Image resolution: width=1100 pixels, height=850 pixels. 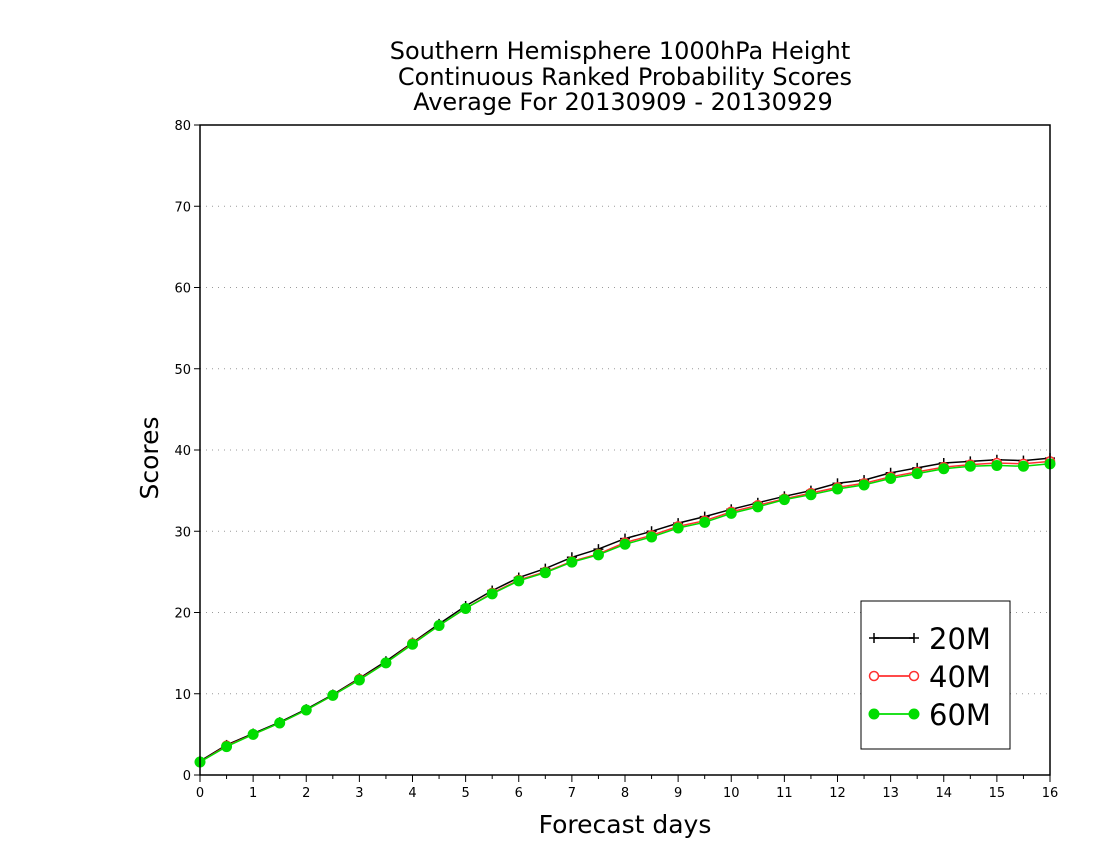 I want to click on x-tick-label: 7, so click(x=572, y=793).